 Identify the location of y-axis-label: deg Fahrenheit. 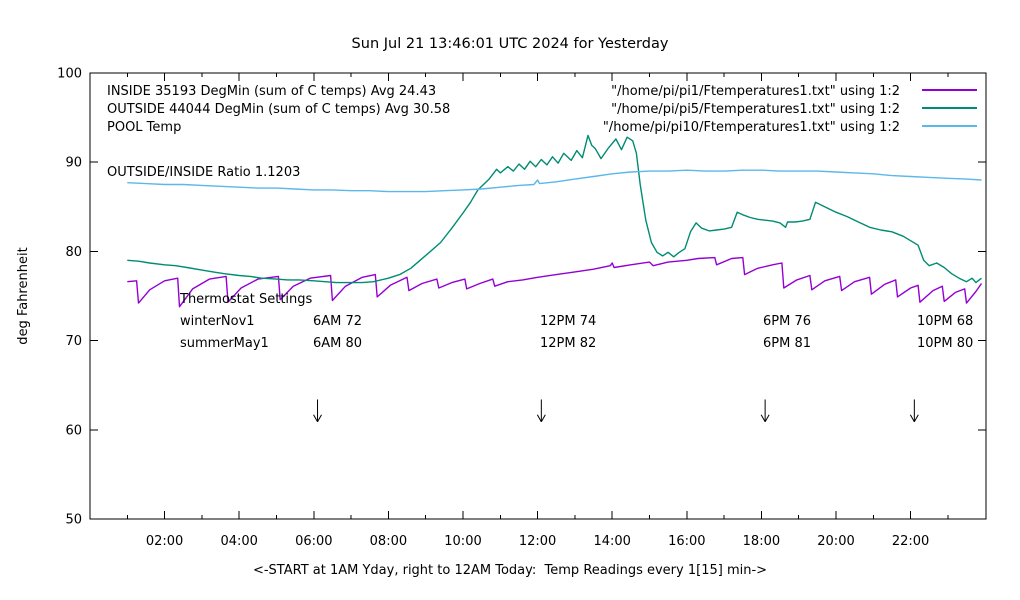
(23, 296).